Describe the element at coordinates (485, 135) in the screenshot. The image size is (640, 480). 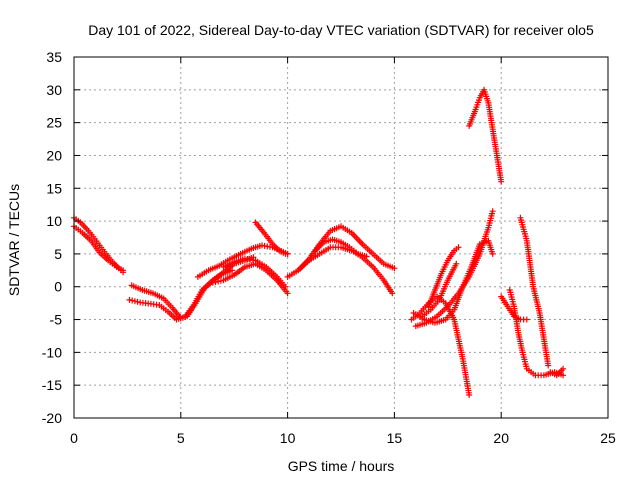
I see `series-arc17` at that location.